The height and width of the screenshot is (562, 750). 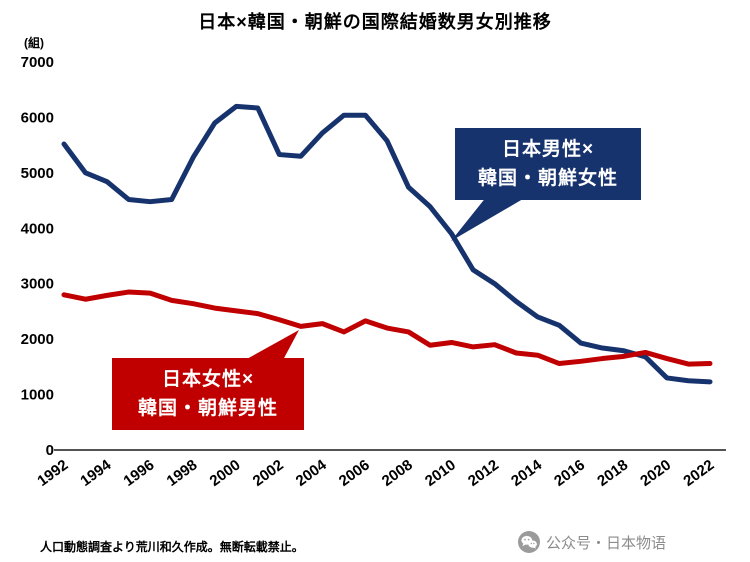 I want to click on x-tick-label: 1996, so click(x=138, y=472).